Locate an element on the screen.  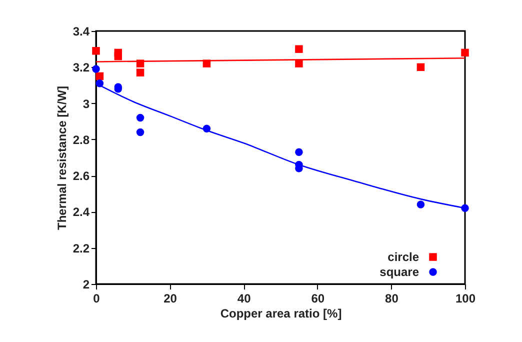
y-tick-label: 3.4 is located at coordinates (81, 31).